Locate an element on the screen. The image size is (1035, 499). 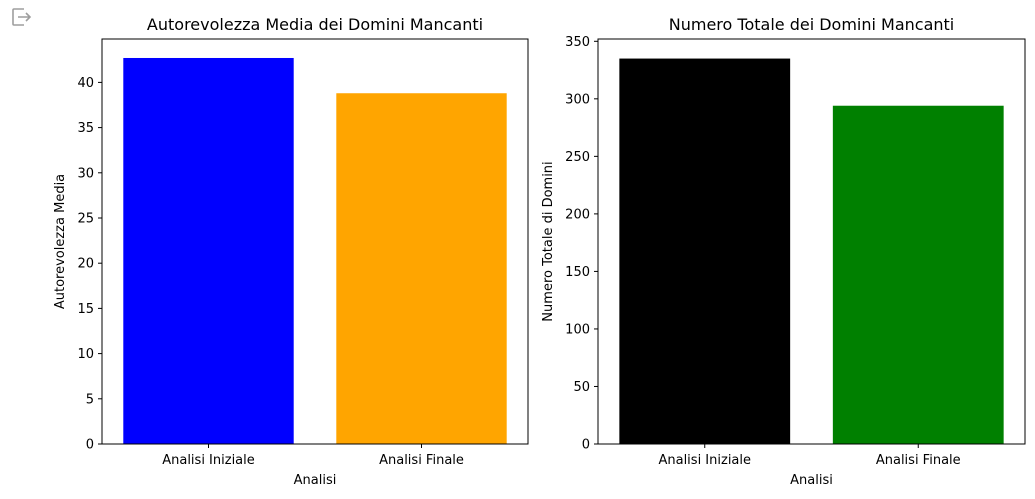
y-tick-label: 150 is located at coordinates (577, 272).